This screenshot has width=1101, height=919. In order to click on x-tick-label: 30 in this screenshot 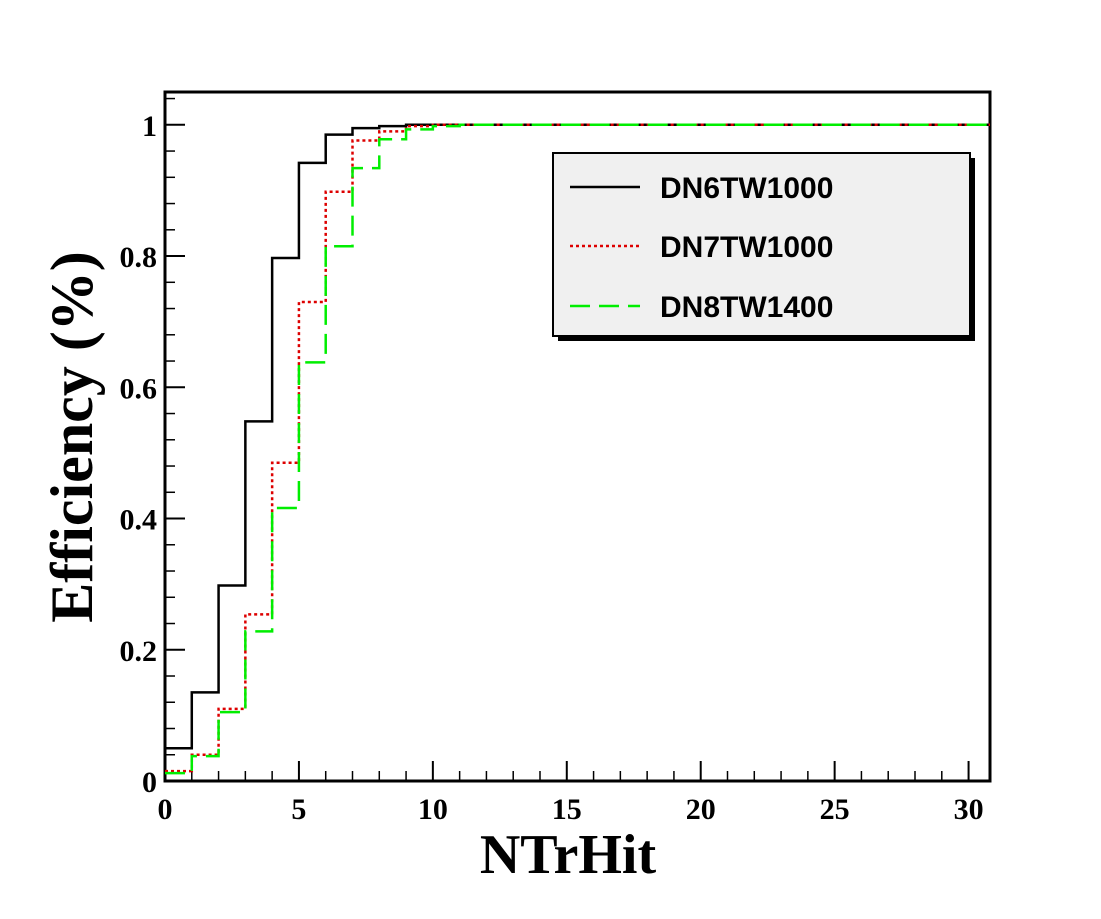, I will do `click(969, 809)`.